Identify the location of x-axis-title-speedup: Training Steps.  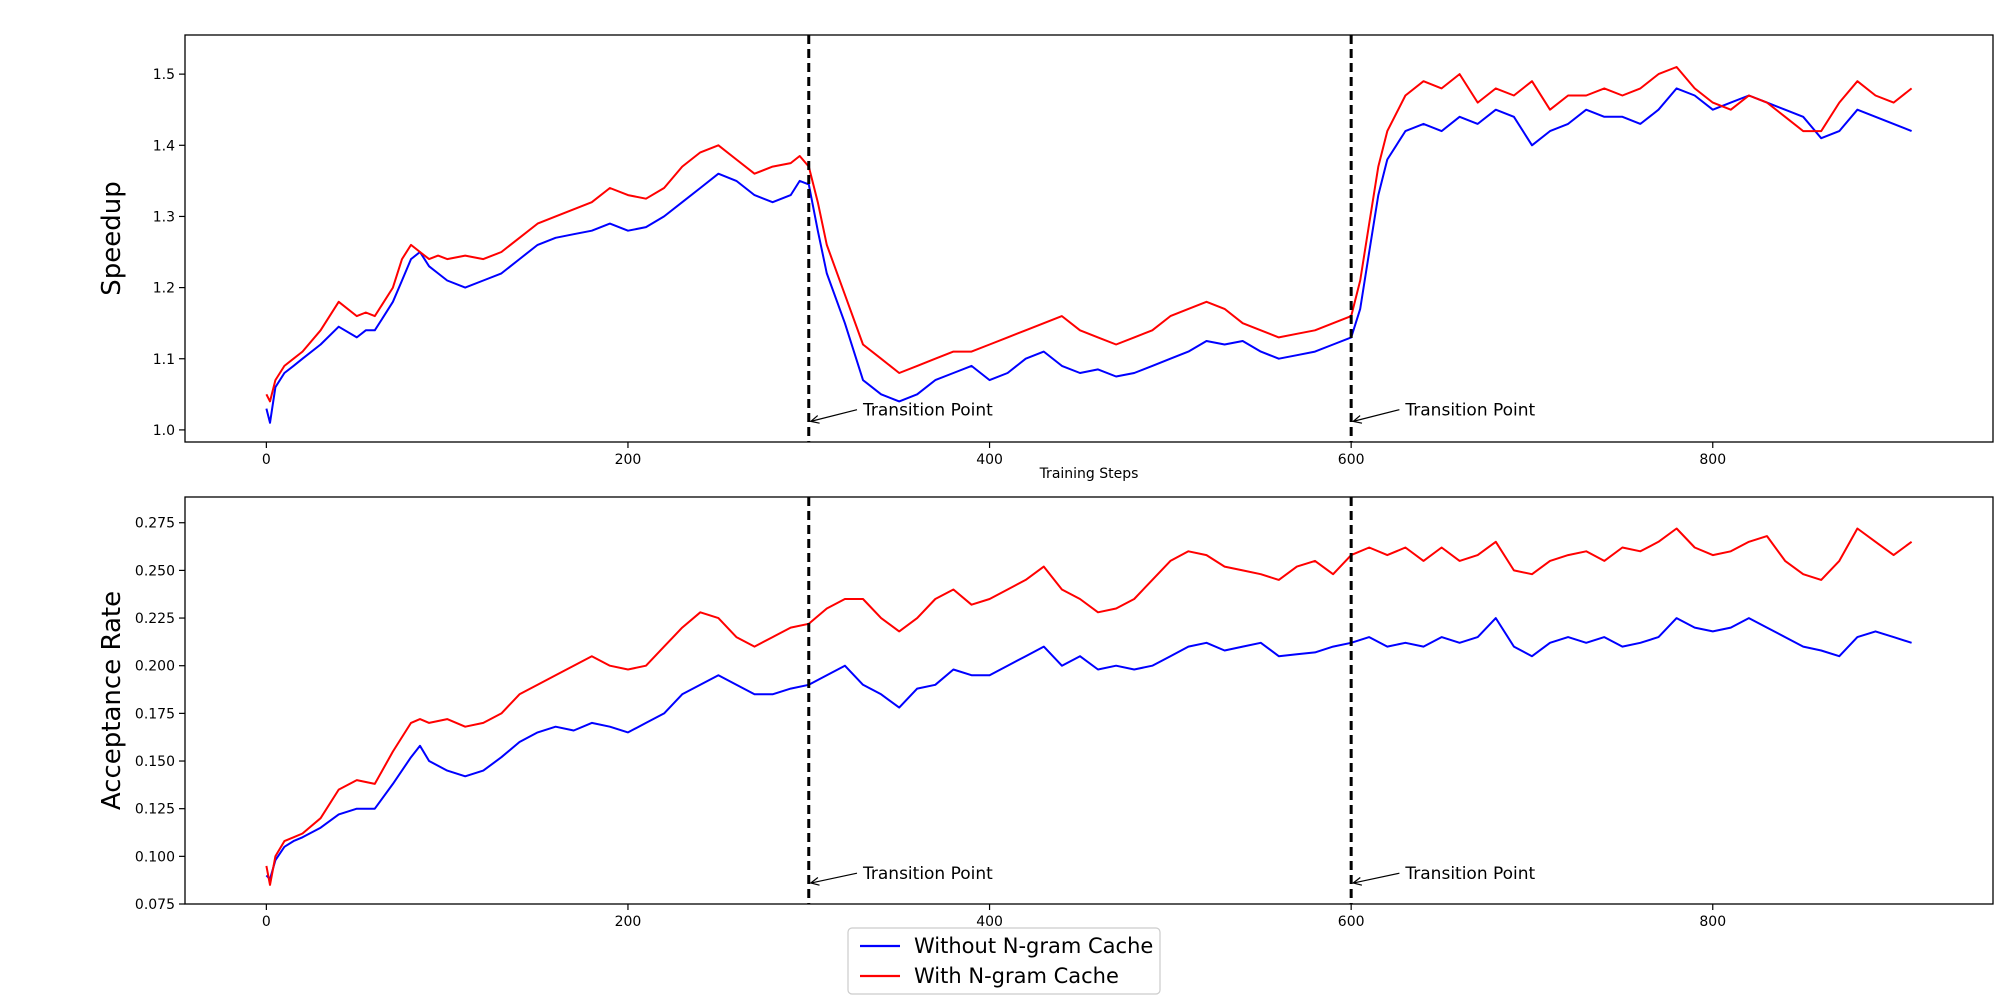
(1089, 474).